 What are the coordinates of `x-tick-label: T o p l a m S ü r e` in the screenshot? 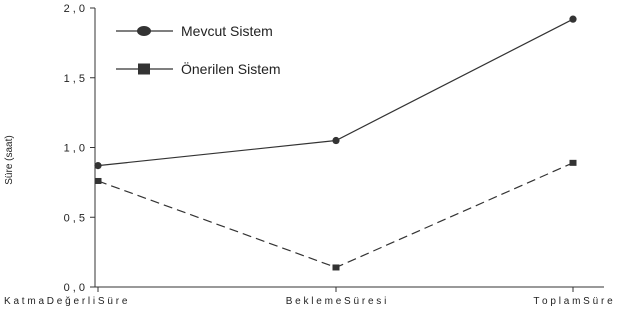 It's located at (573, 301).